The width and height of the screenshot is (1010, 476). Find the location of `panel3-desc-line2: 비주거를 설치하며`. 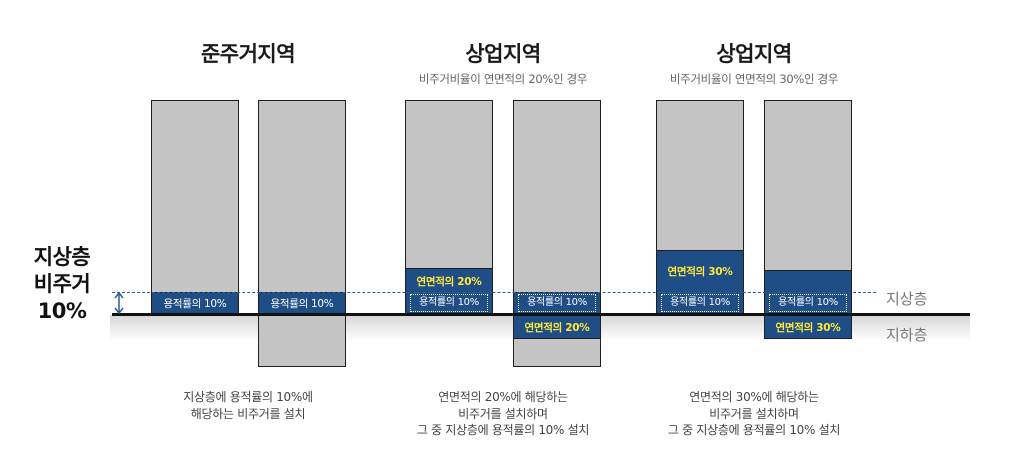

panel3-desc-line2: 비주거를 설치하며 is located at coordinates (754, 413).